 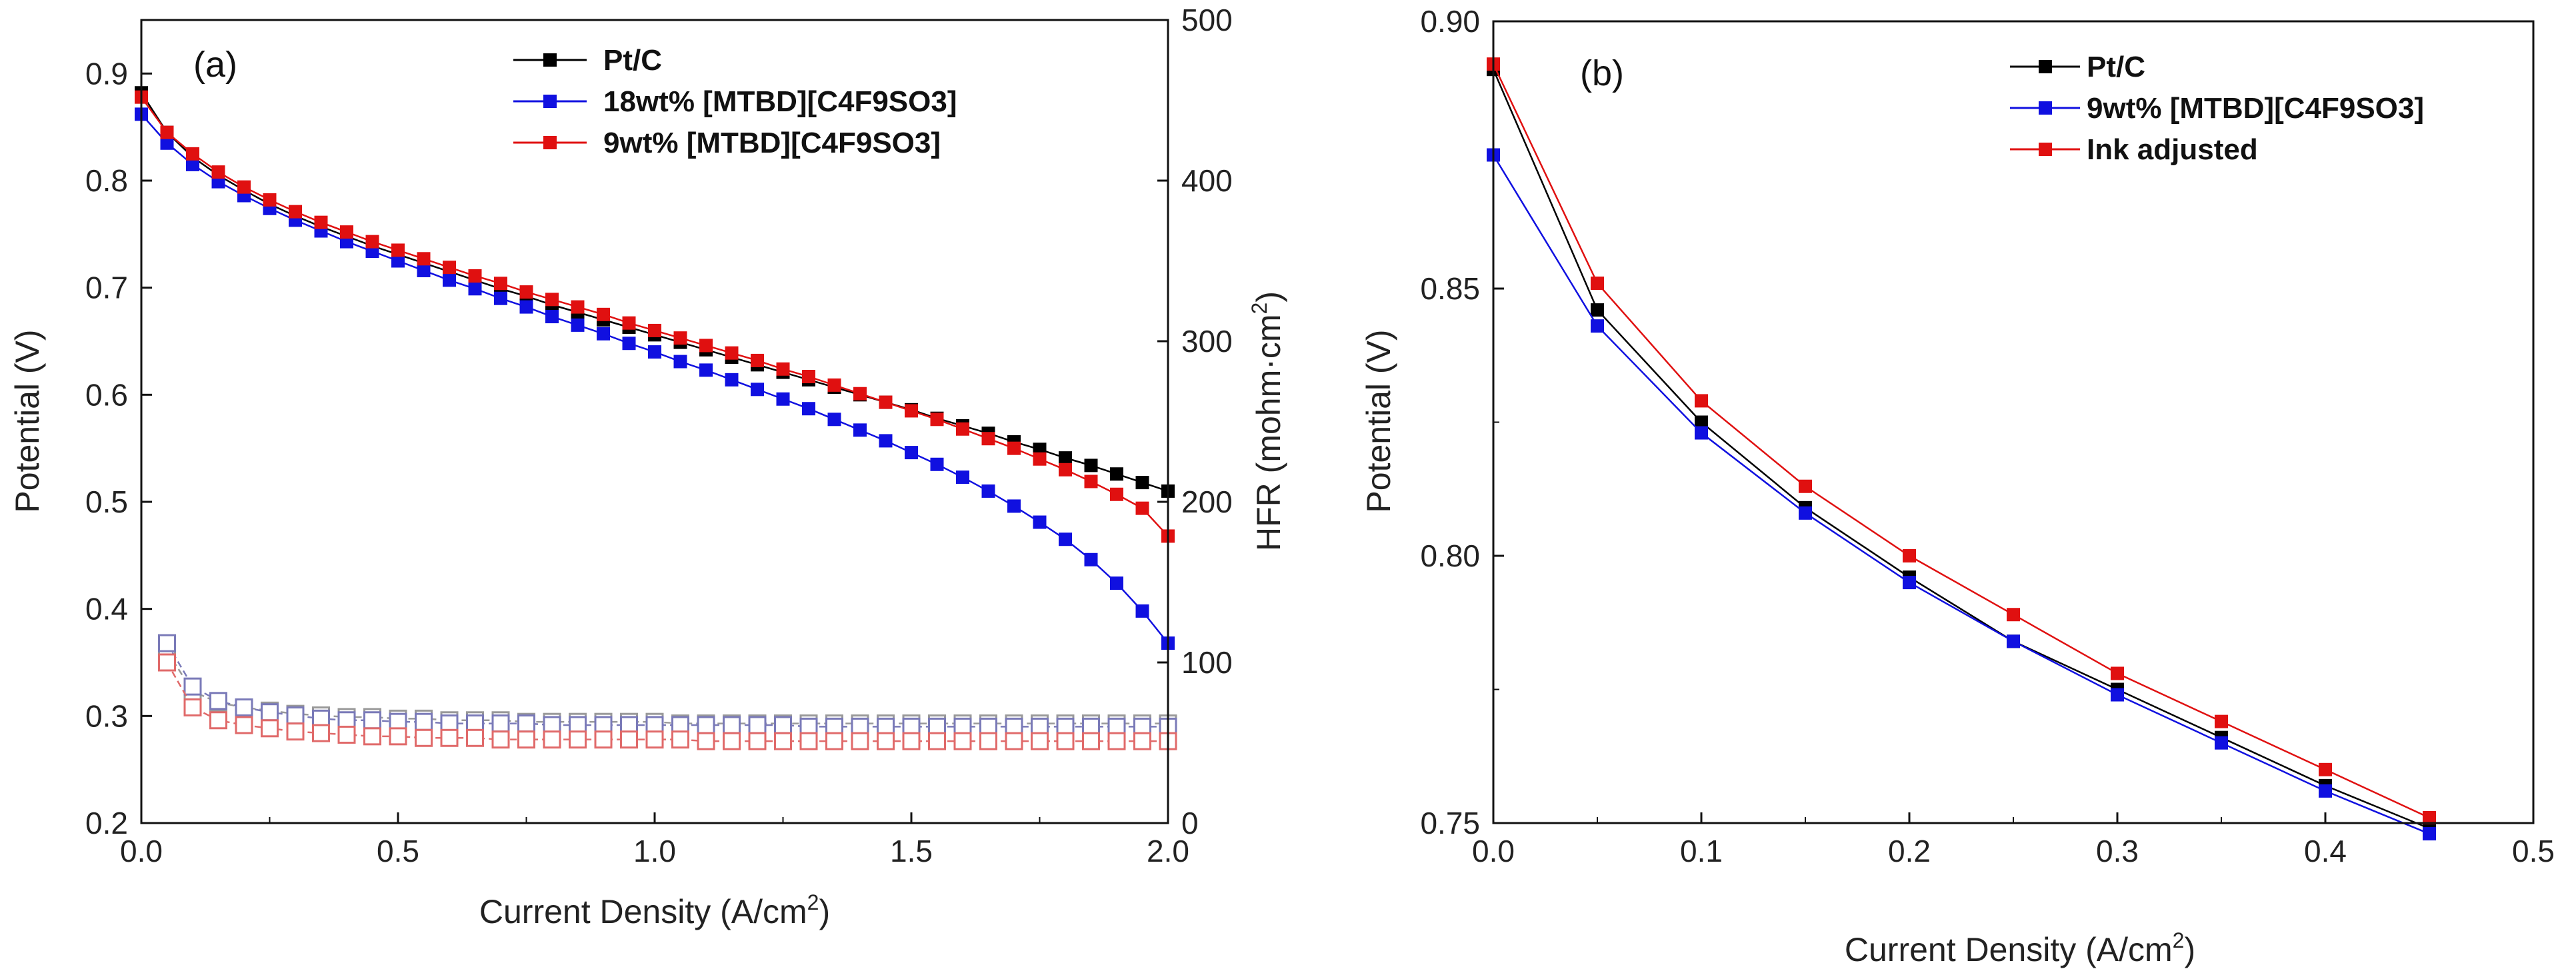 What do you see at coordinates (654, 910) in the screenshot?
I see `panel-a-x-axis-label: Current Density (A/cm2)` at bounding box center [654, 910].